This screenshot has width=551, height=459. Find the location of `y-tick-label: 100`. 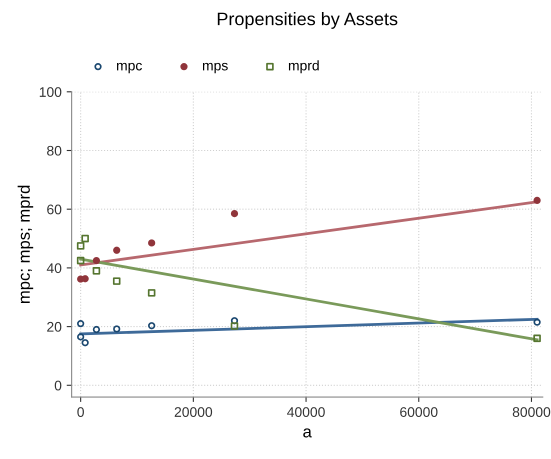

y-tick-label: 100 is located at coordinates (51, 92).